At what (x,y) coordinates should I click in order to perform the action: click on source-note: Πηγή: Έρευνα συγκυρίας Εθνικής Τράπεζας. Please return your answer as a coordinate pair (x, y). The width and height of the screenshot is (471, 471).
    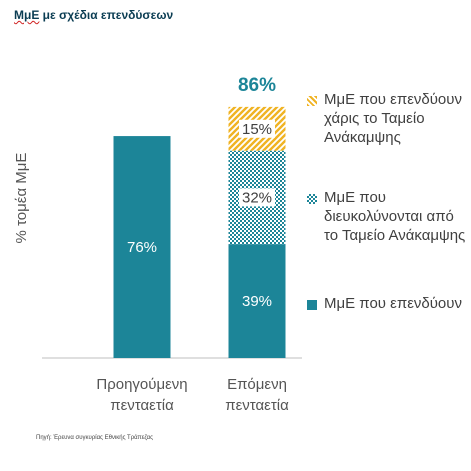
    Looking at the image, I should click on (95, 438).